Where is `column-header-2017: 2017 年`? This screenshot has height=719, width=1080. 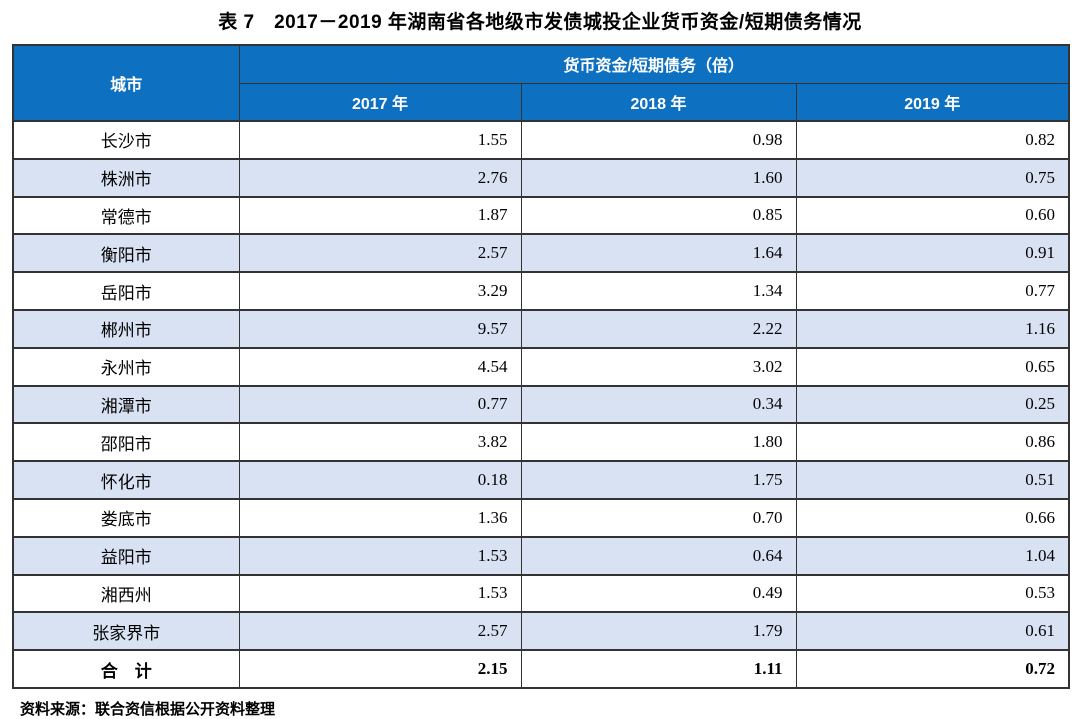
column-header-2017: 2017 年 is located at coordinates (380, 102).